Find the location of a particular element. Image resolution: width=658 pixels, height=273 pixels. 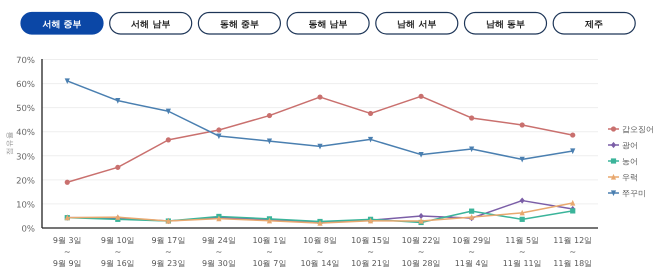

legend-label: 갑오징어 is located at coordinates (638, 129).